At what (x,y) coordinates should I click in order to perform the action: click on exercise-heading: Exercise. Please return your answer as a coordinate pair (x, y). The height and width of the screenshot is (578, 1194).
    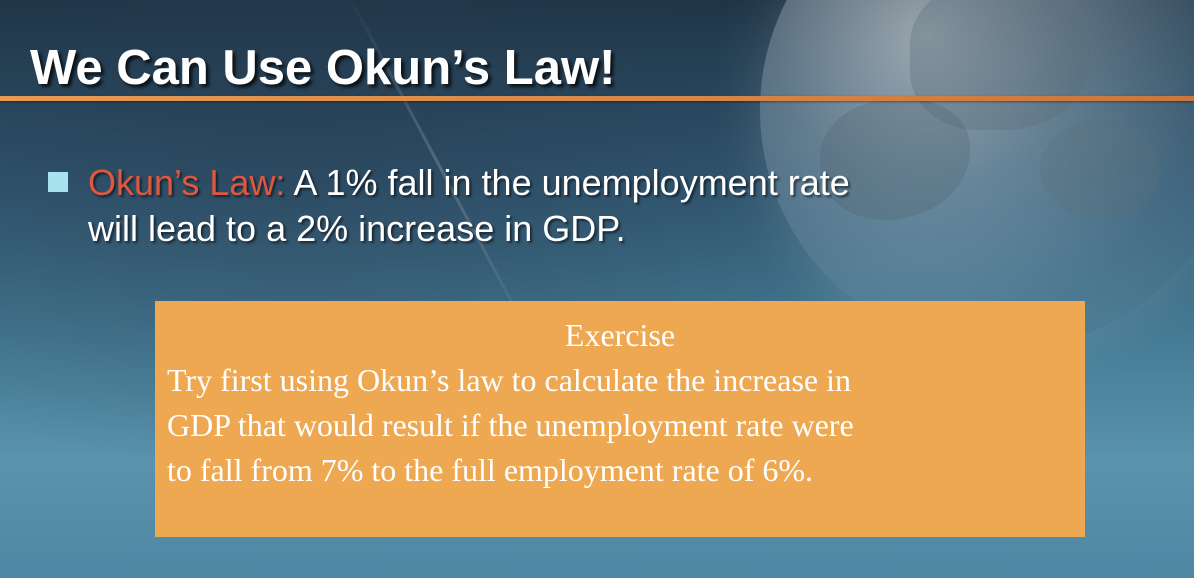
    Looking at the image, I should click on (620, 335).